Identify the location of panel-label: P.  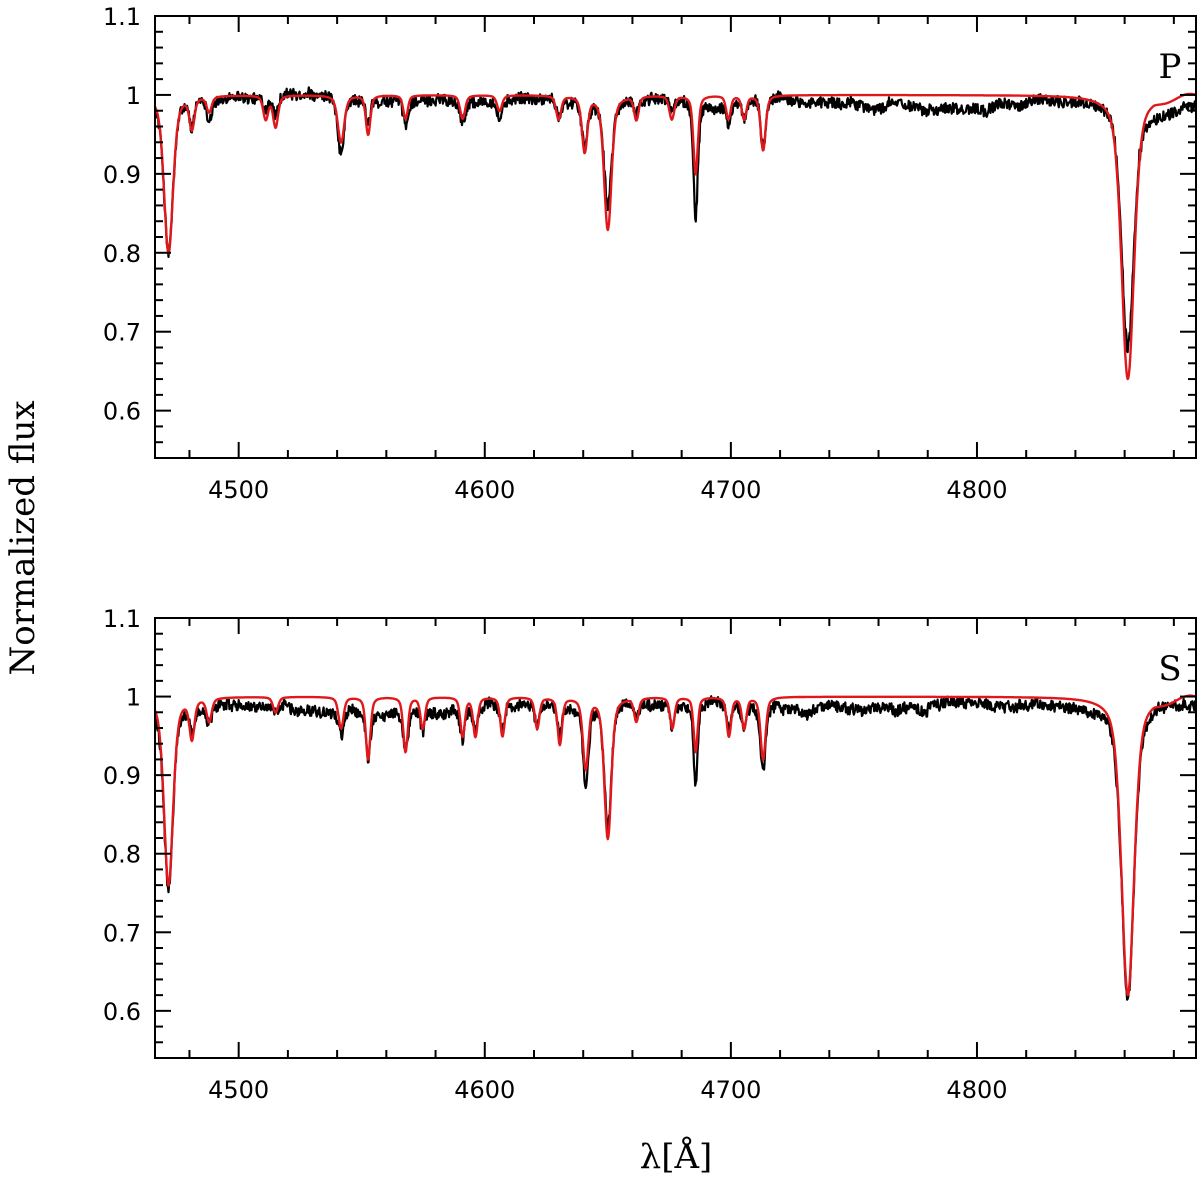
(1170, 67).